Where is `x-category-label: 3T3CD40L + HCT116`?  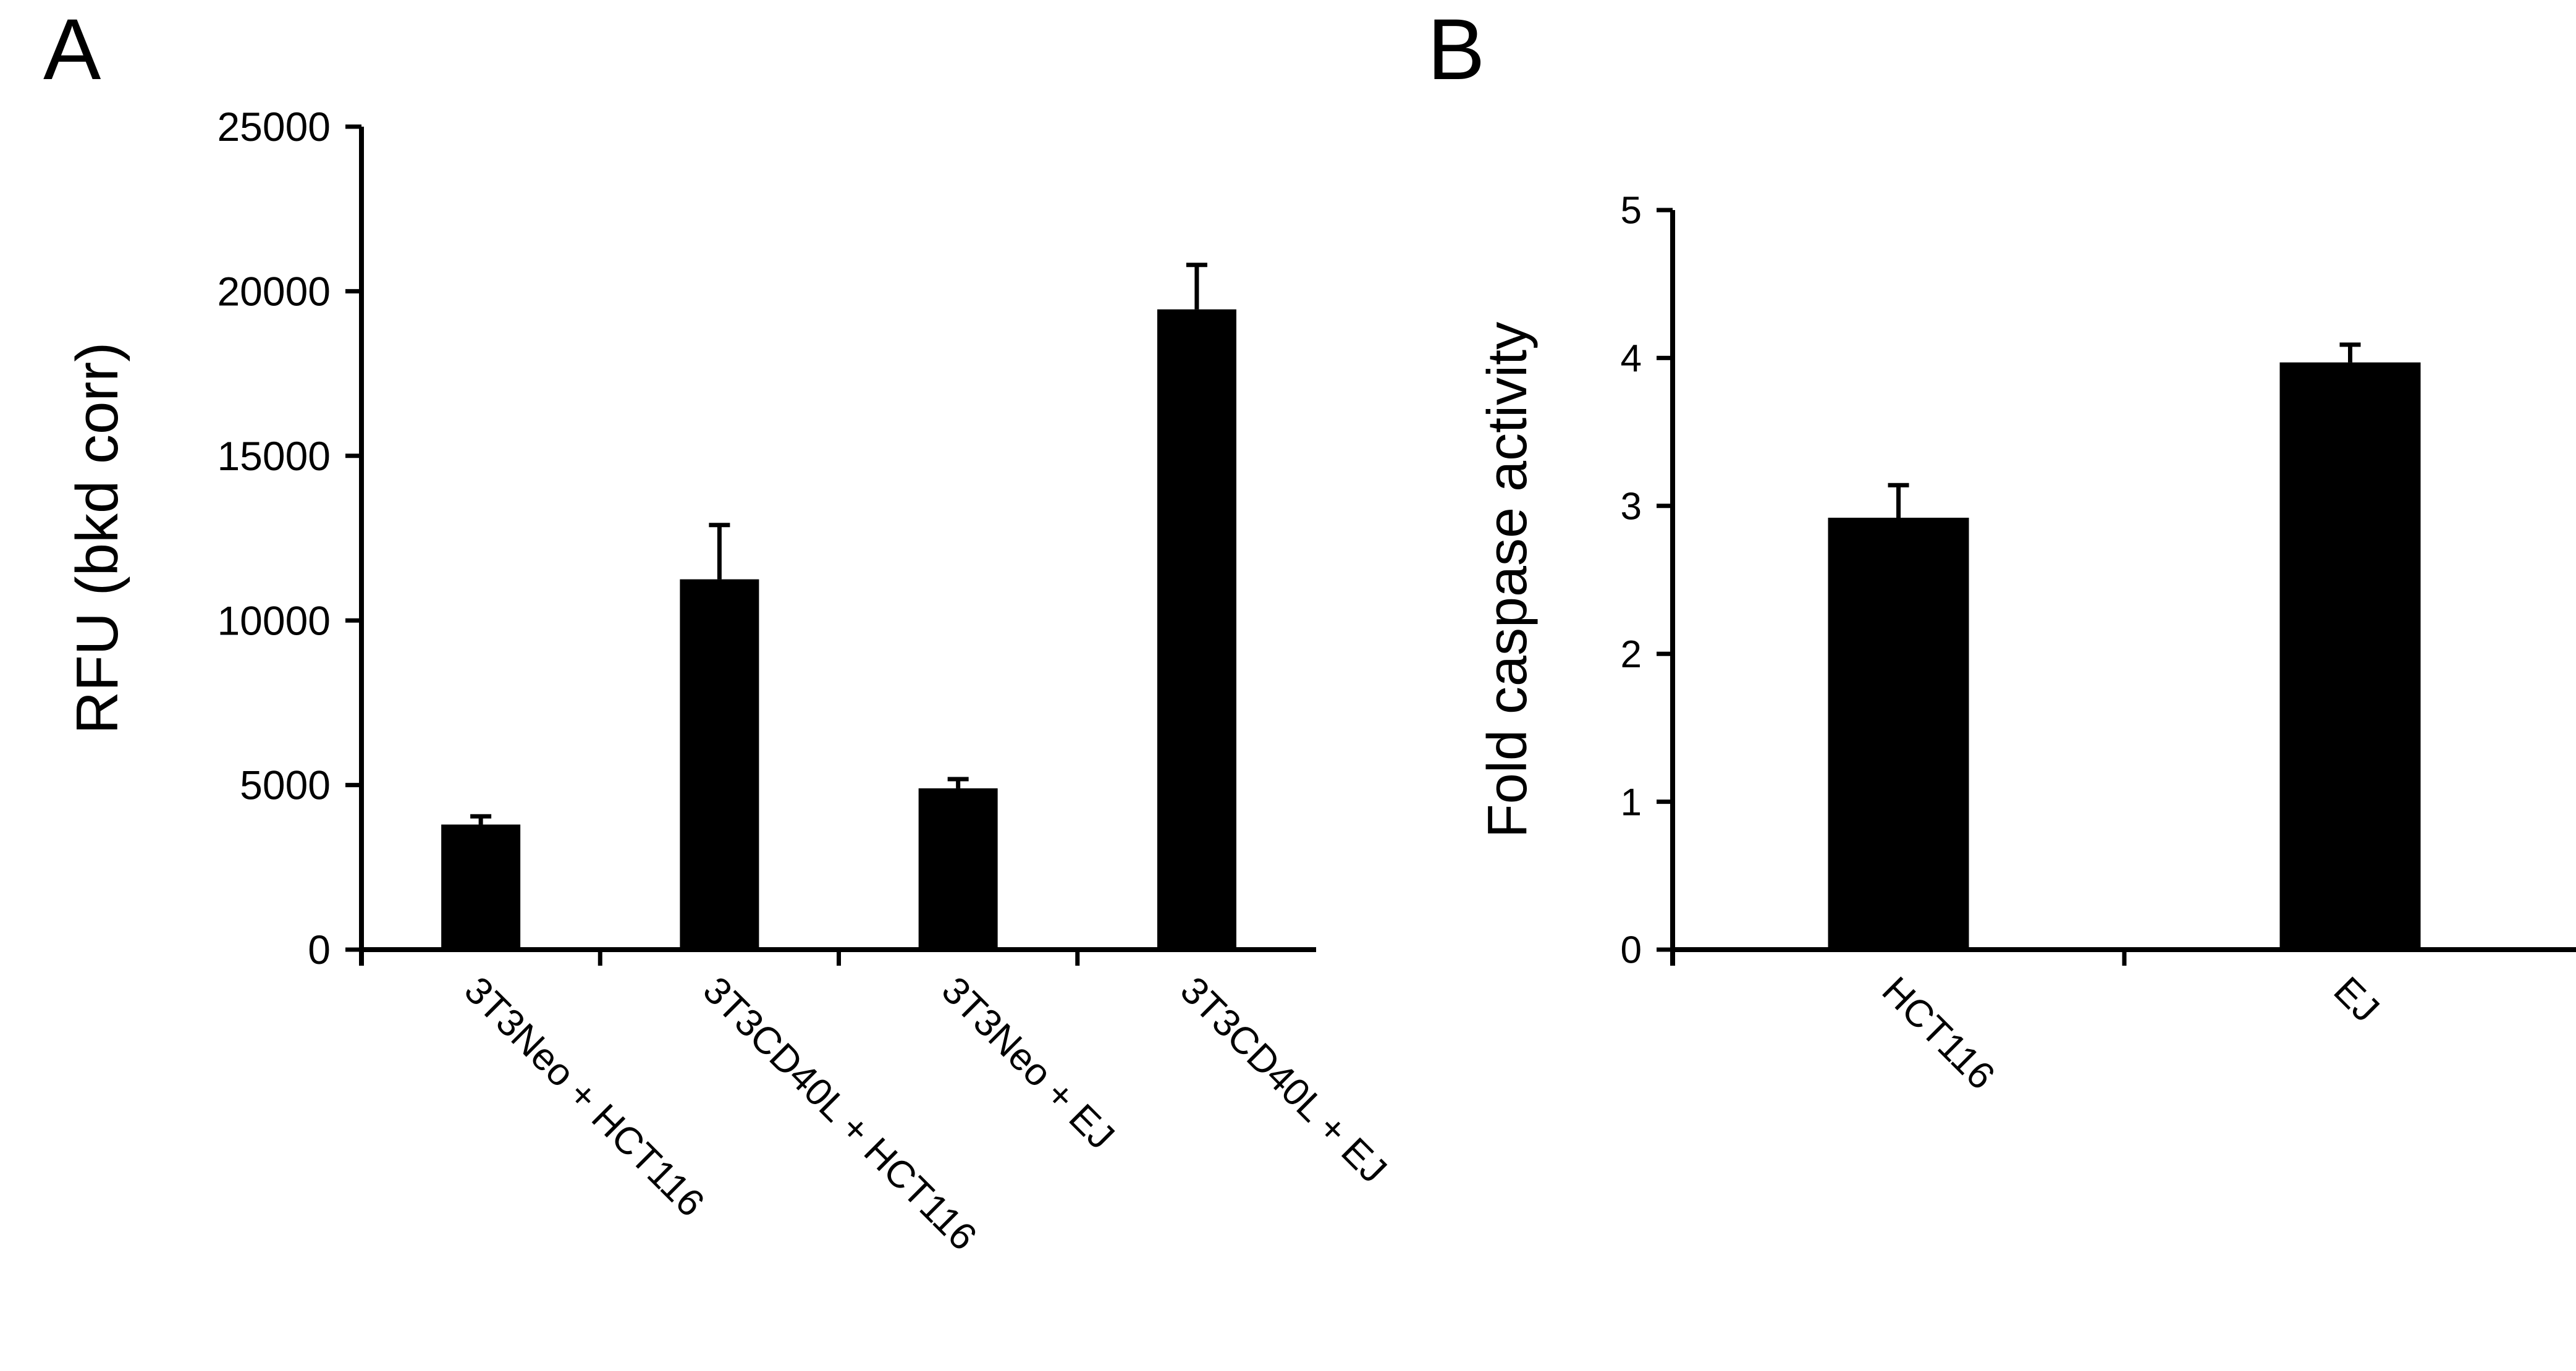 x-category-label: 3T3CD40L + HCT116 is located at coordinates (839, 1114).